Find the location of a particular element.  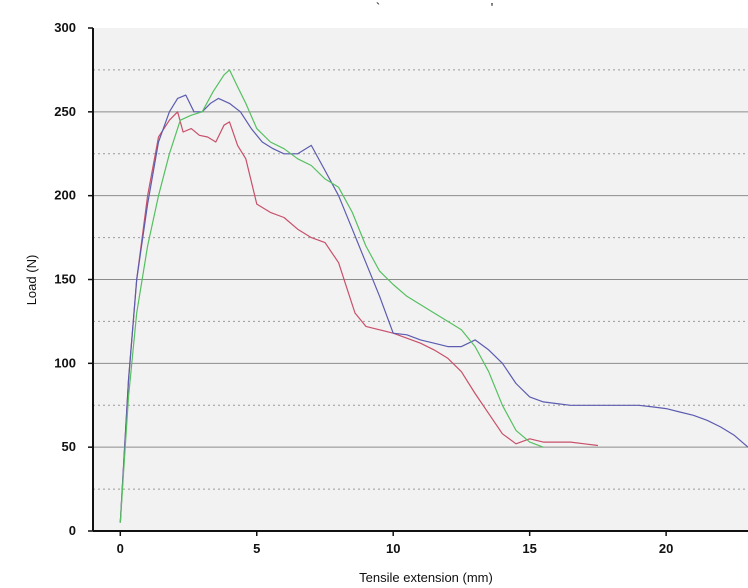

y-tick-label-50: 50 is located at coordinates (69, 446).